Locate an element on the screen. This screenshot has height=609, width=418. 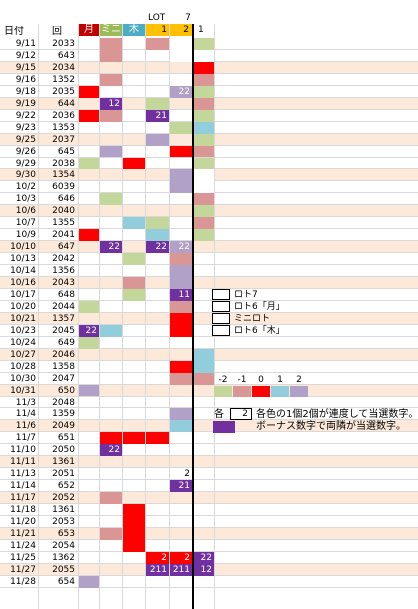
date-cell: 10/16 is located at coordinates (23, 283).